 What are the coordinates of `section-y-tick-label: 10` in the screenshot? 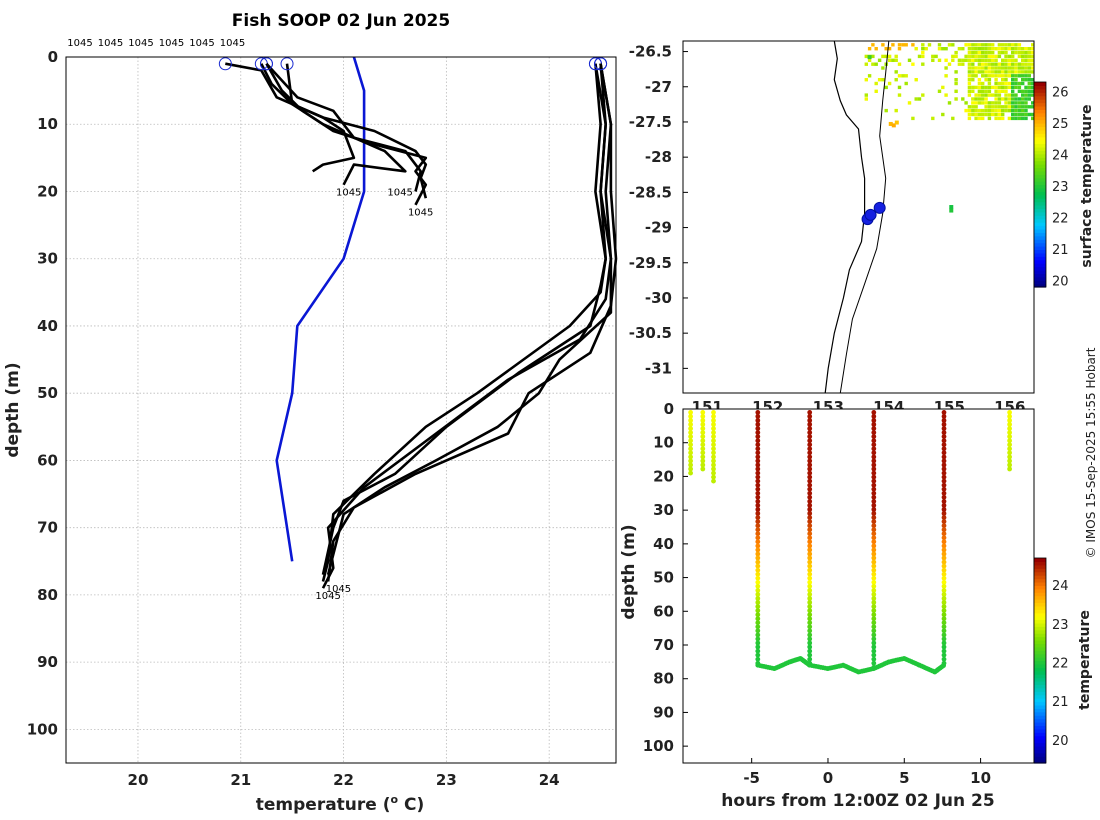 It's located at (663, 443).